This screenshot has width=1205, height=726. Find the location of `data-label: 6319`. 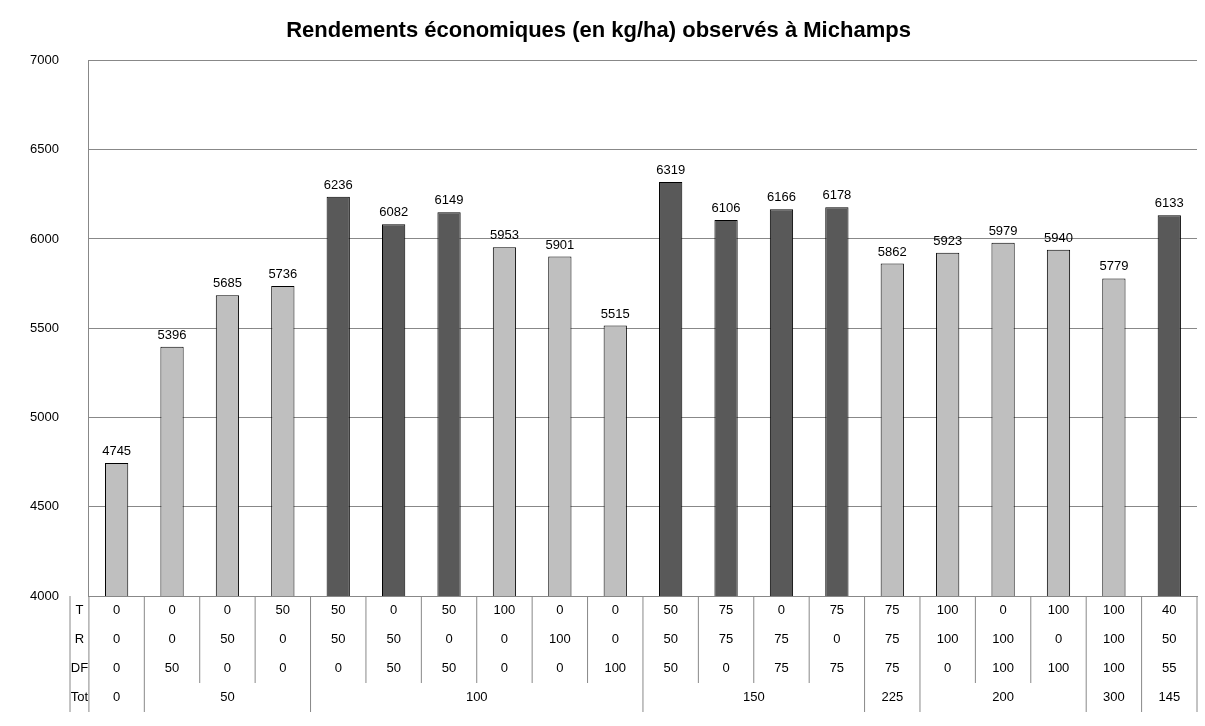

data-label: 6319 is located at coordinates (671, 170).